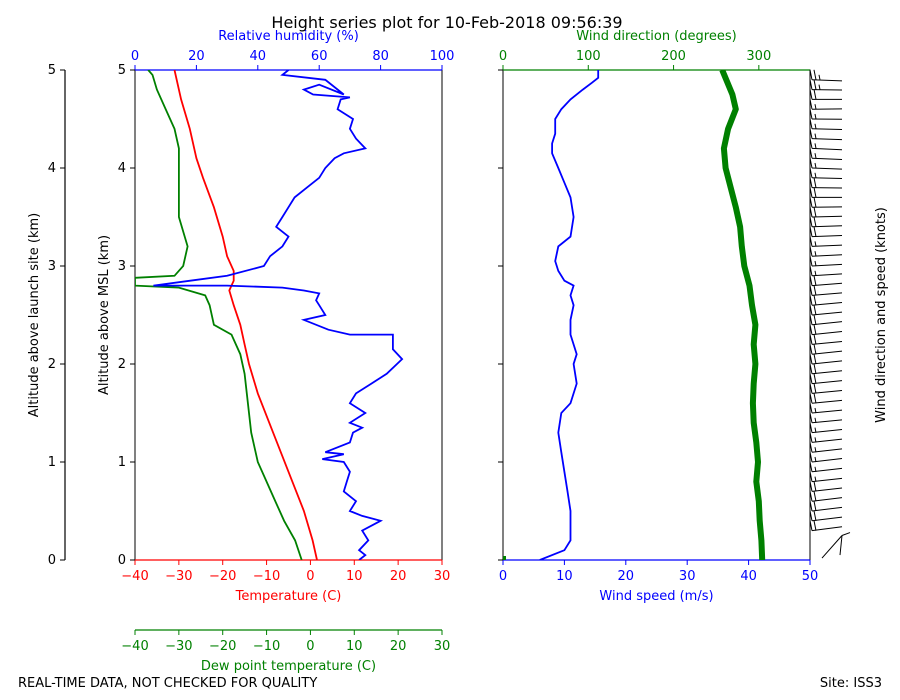  What do you see at coordinates (569, 315) in the screenshot?
I see `wind-speed-line` at bounding box center [569, 315].